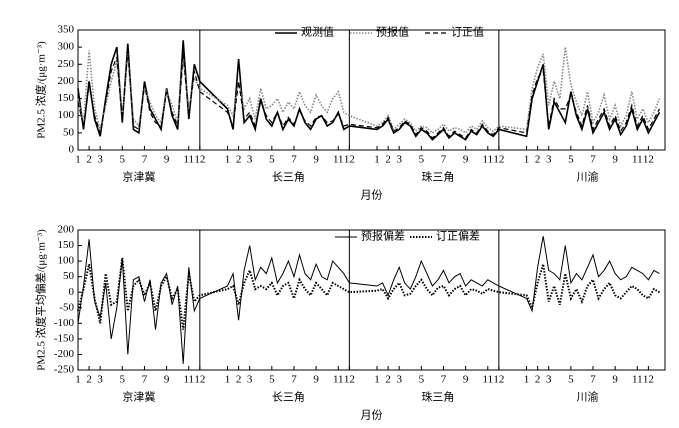 The width and height of the screenshot is (679, 428). What do you see at coordinates (368, 293) in the screenshot?
I see `data-line` at bounding box center [368, 293].